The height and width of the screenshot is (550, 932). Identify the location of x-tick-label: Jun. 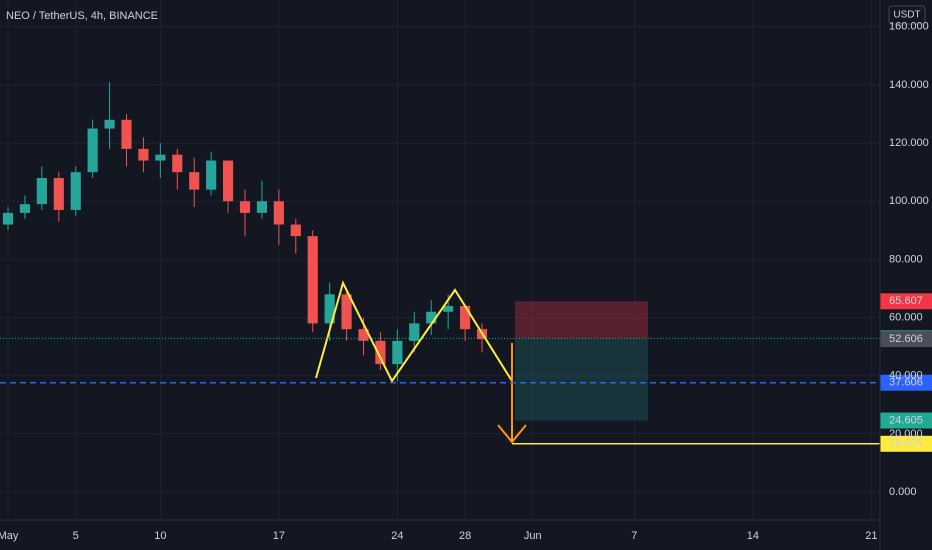
(533, 536).